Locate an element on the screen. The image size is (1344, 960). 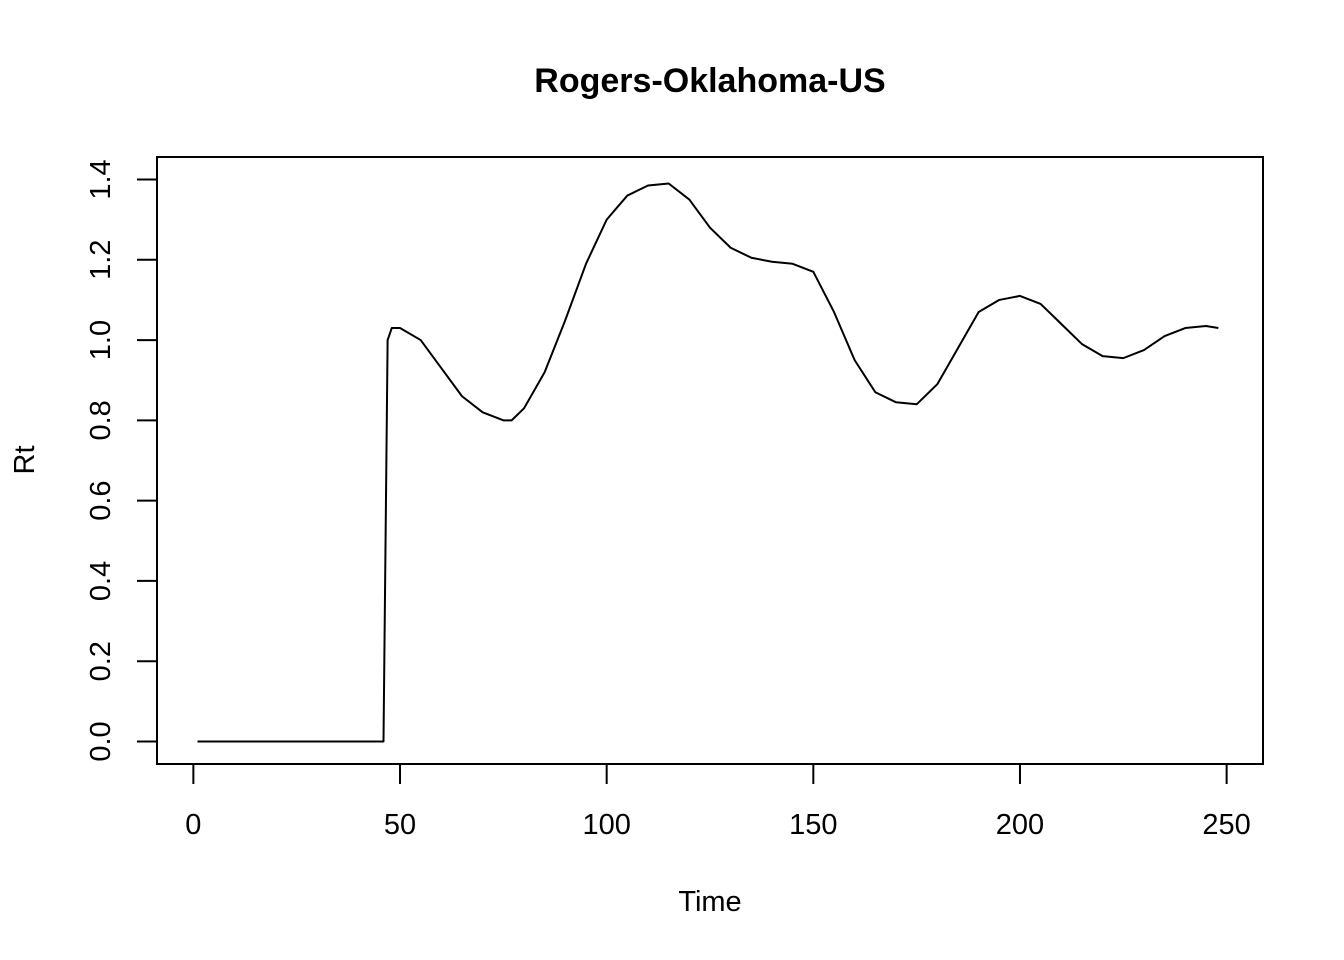
y-tick-label: 0.8 is located at coordinates (101, 420).